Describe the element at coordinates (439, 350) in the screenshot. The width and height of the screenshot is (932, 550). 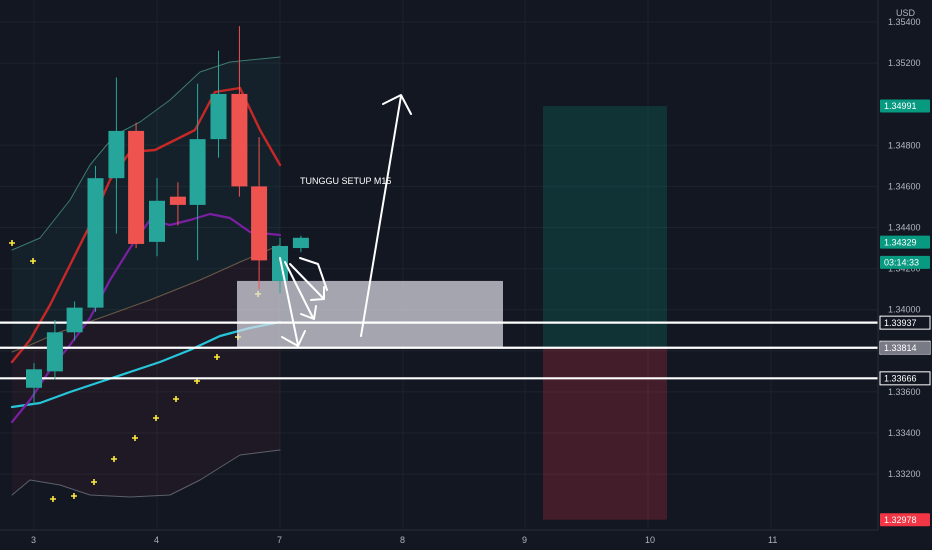
I see `horizontal-lines` at that location.